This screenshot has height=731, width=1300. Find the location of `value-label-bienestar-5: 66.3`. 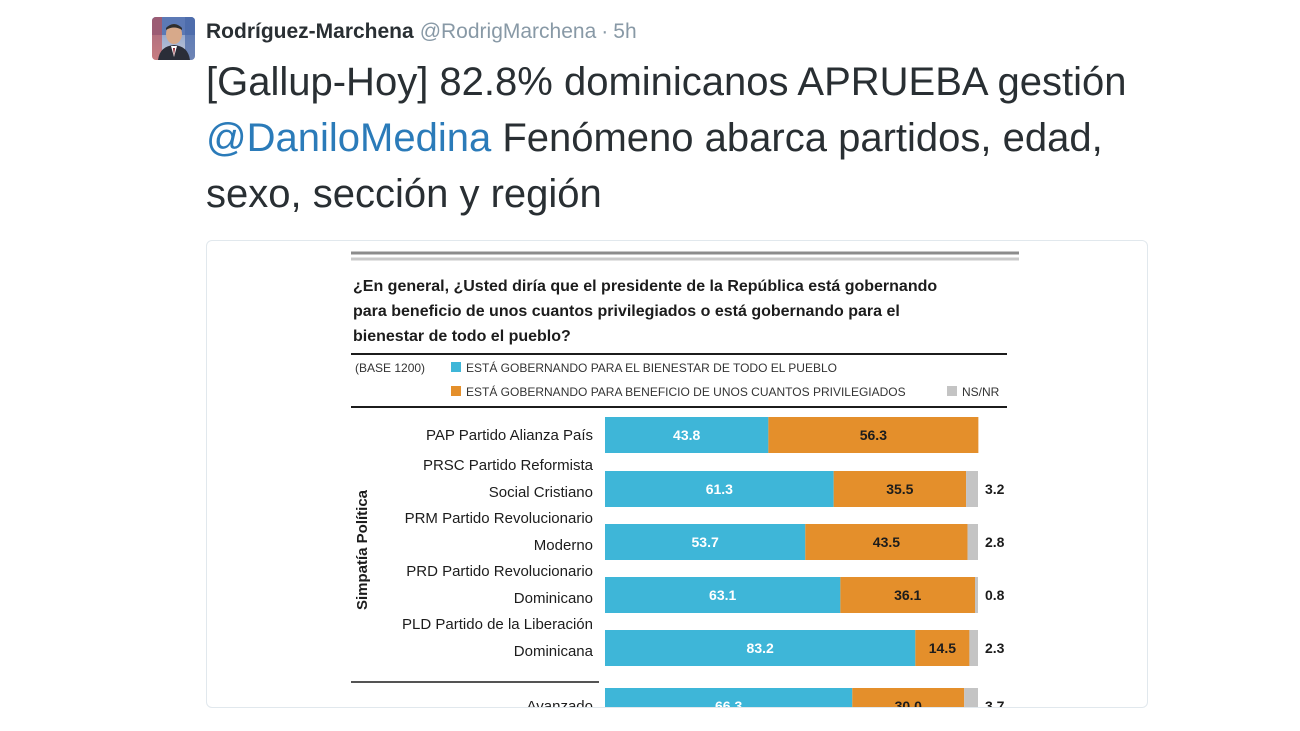

value-label-bienestar-5: 66.3 is located at coordinates (728, 702).